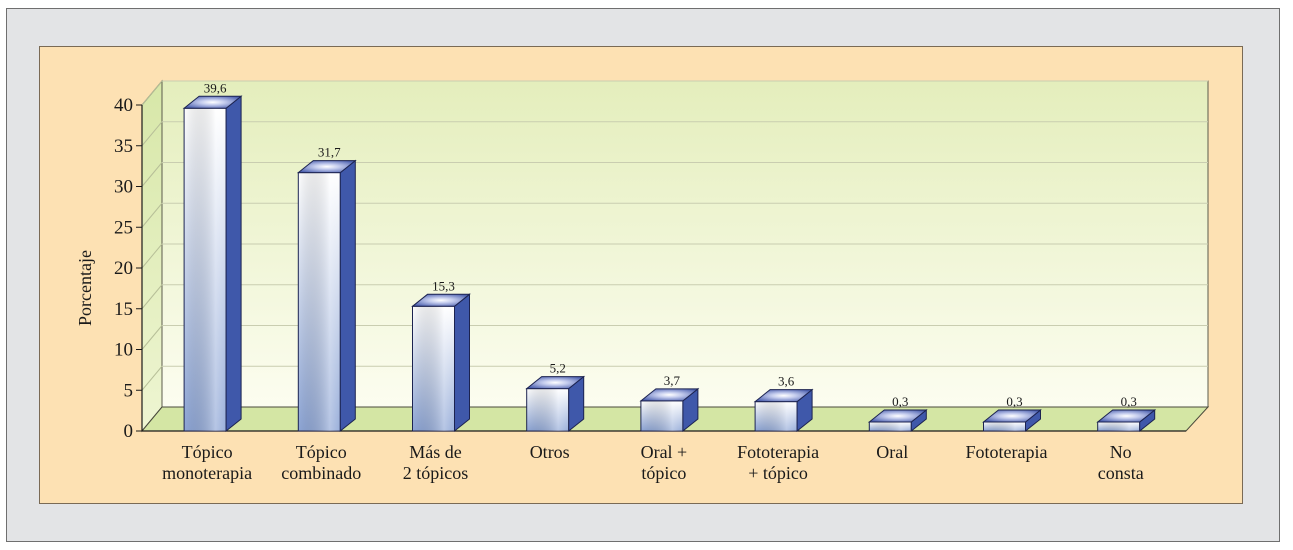 The image size is (1293, 550). Describe the element at coordinates (123, 309) in the screenshot. I see `y-tick-label: 15` at that location.